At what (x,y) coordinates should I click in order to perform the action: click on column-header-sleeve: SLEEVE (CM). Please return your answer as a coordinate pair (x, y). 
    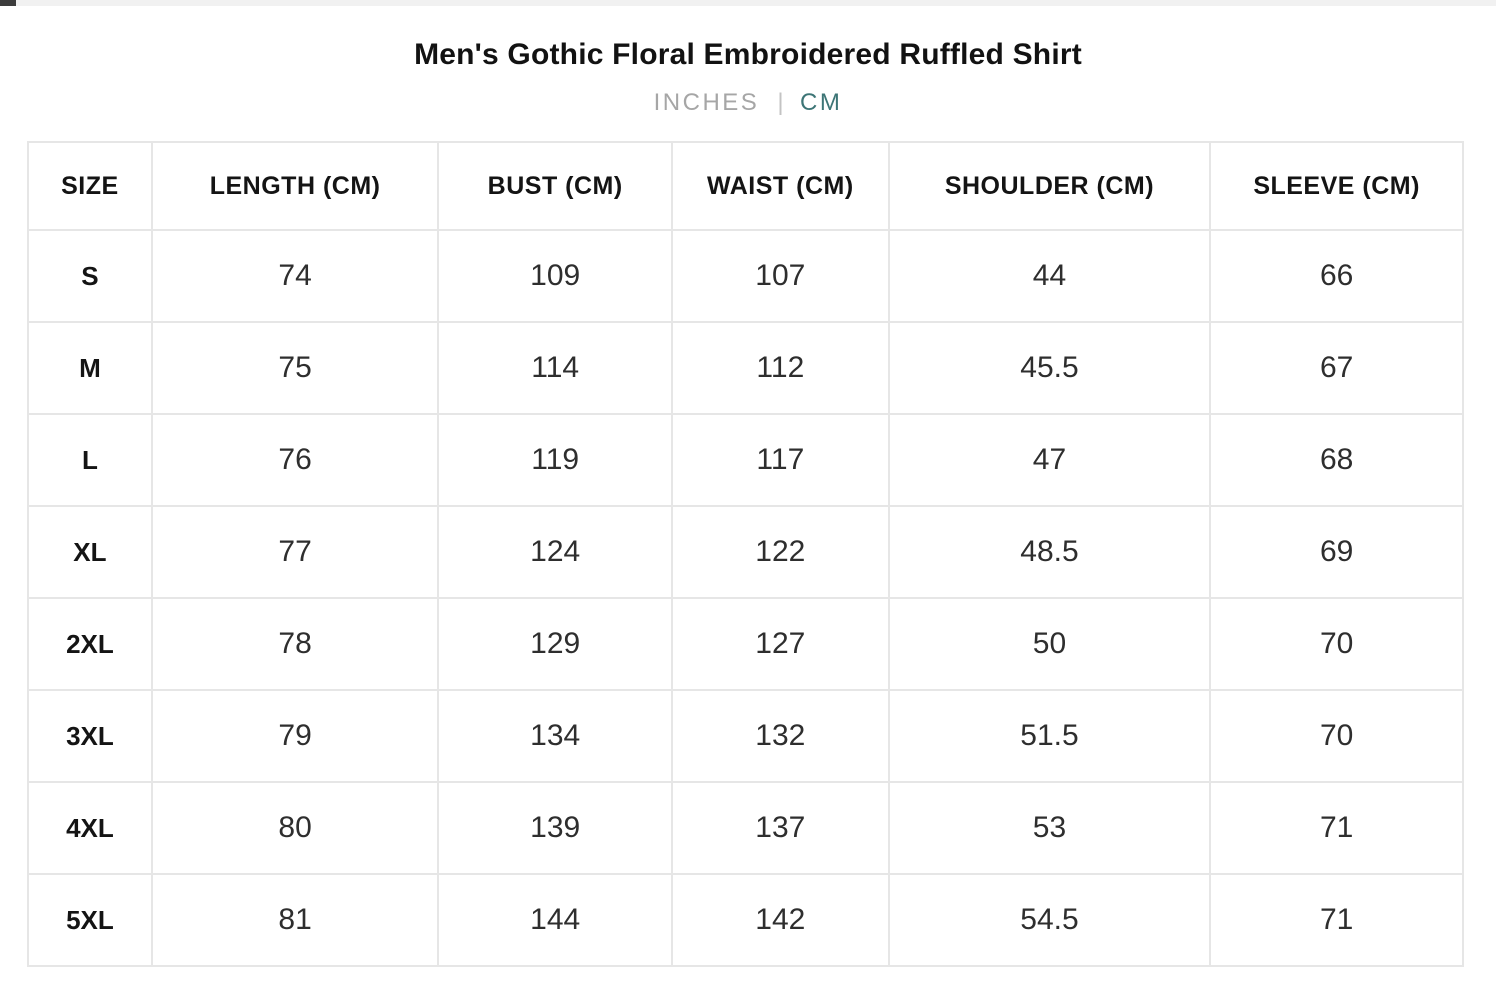
    Looking at the image, I should click on (1336, 186).